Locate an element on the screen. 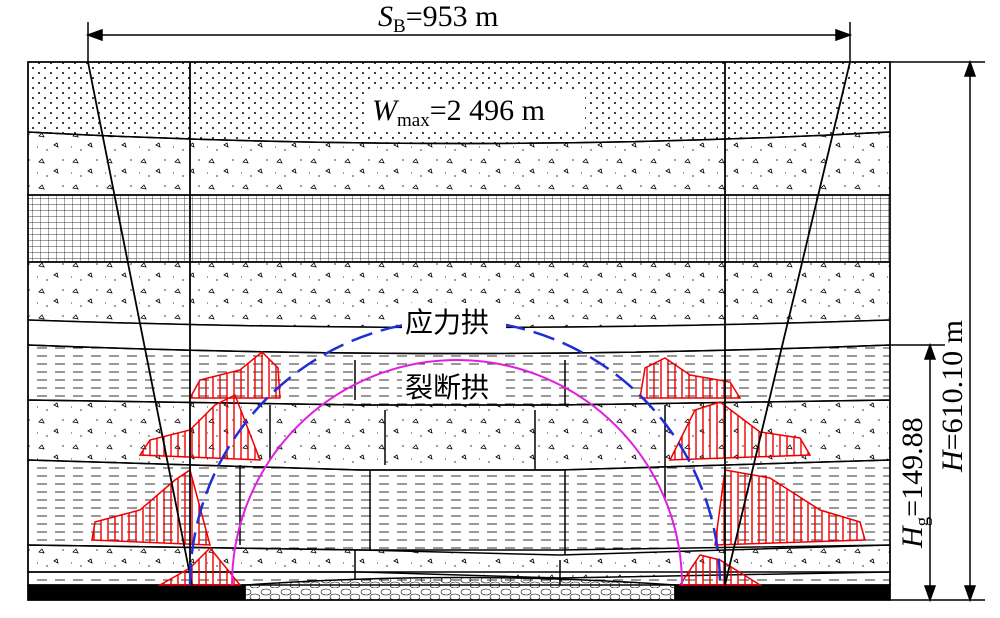 Image resolution: width=1000 pixels, height=618 pixels. fracture-height-label: Hg=149.88 is located at coordinates (914, 483).